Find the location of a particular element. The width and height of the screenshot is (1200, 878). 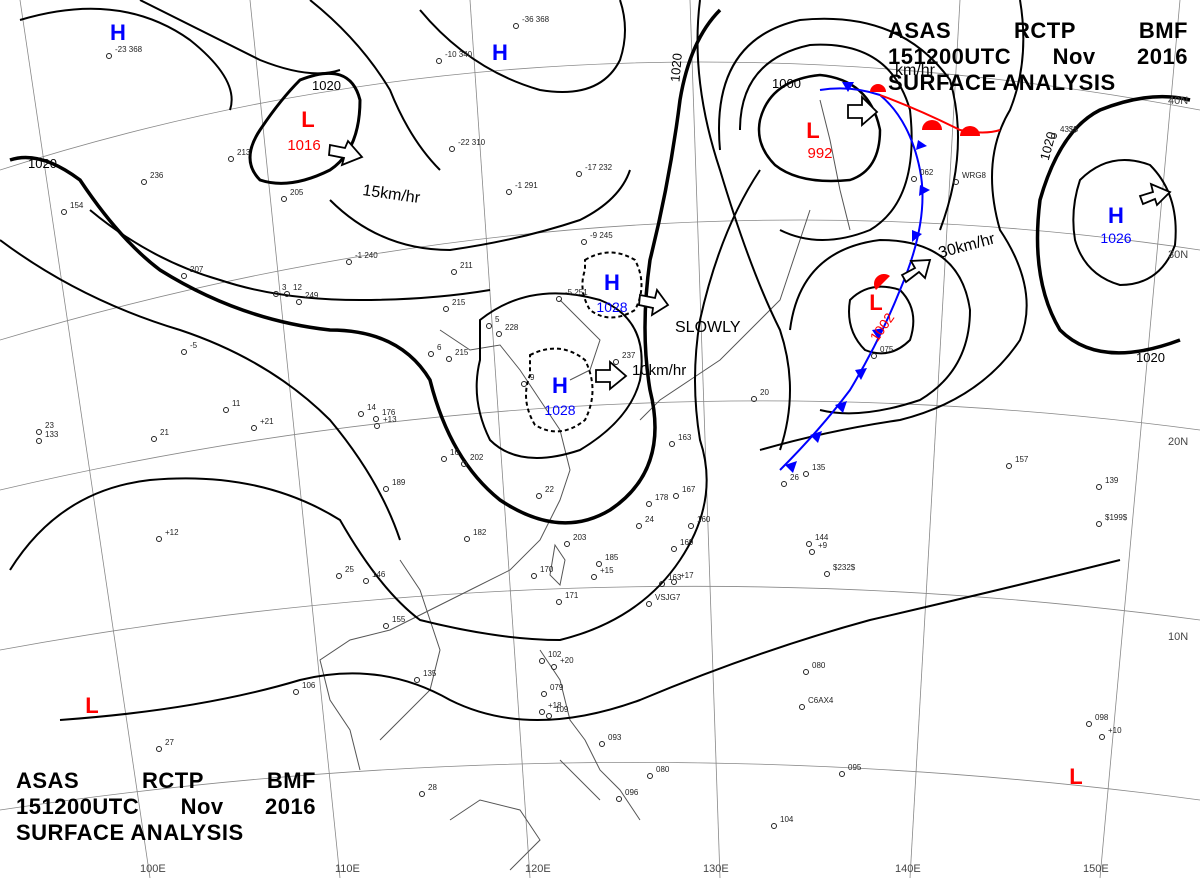

parallel-40n is located at coordinates (600, 116).